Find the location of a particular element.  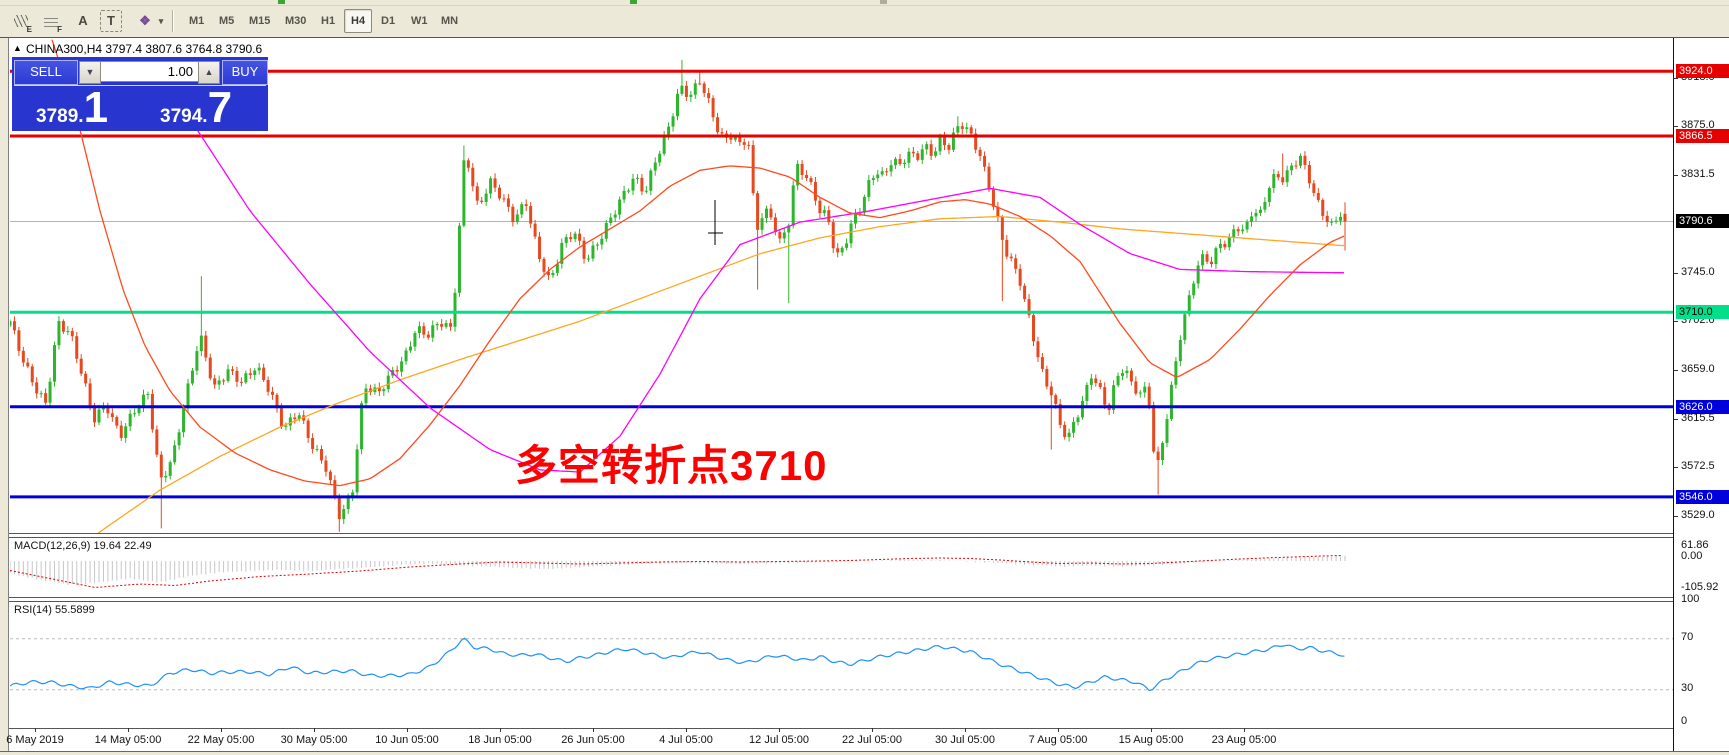

rsi-name: RSI(14) is located at coordinates (33, 610).